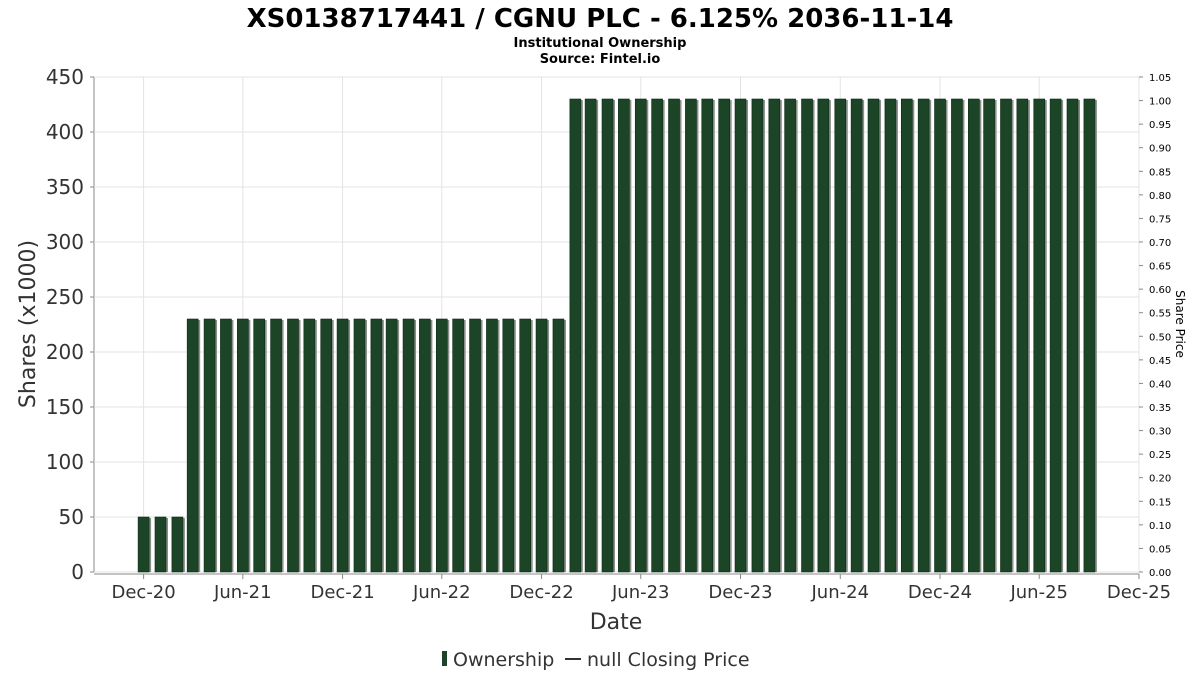  I want to click on y-tick-label: 250, so click(65, 297).